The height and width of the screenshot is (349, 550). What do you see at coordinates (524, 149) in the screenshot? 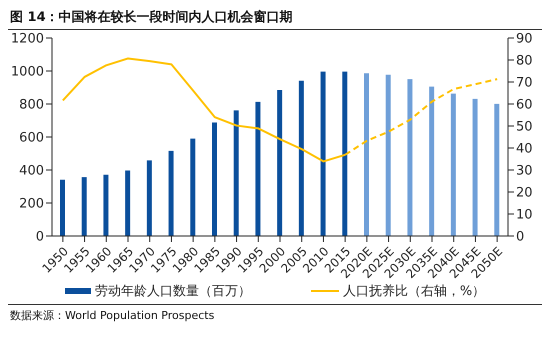
I see `y2-tick-label: 40` at bounding box center [524, 149].